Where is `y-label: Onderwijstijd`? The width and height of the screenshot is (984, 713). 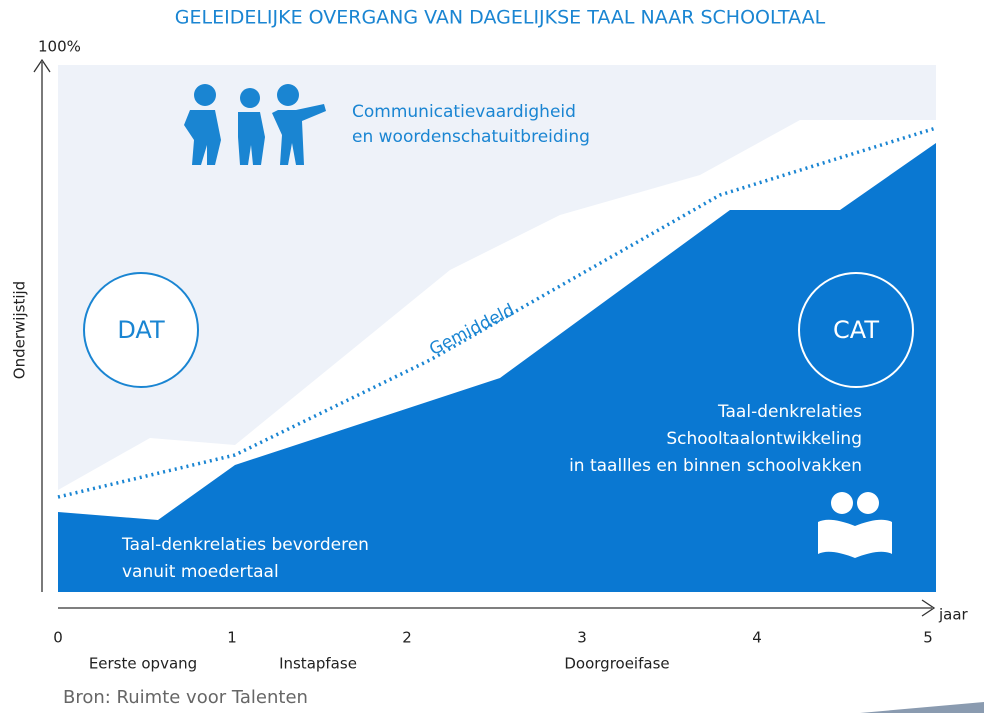
y-label: Onderwijstijd is located at coordinates (20, 330).